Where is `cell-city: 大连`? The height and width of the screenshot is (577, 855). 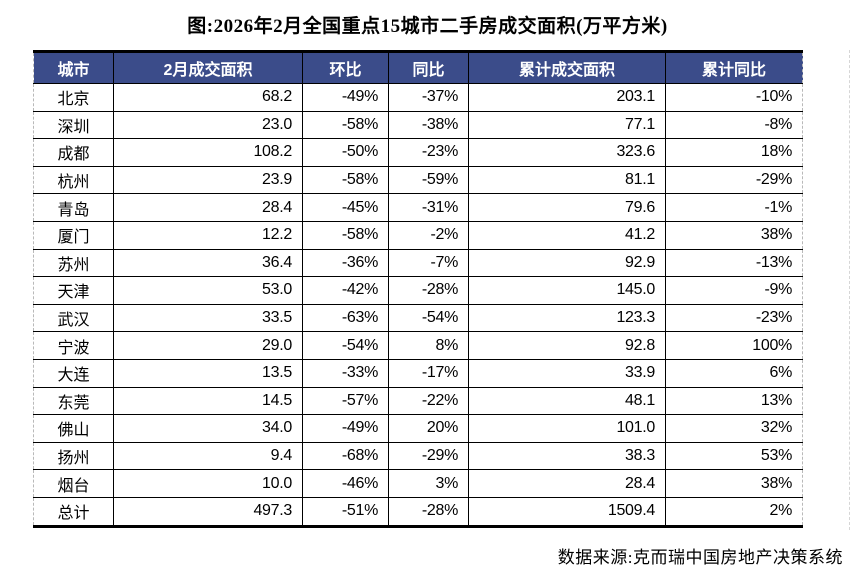 cell-city: 大连 is located at coordinates (73, 373).